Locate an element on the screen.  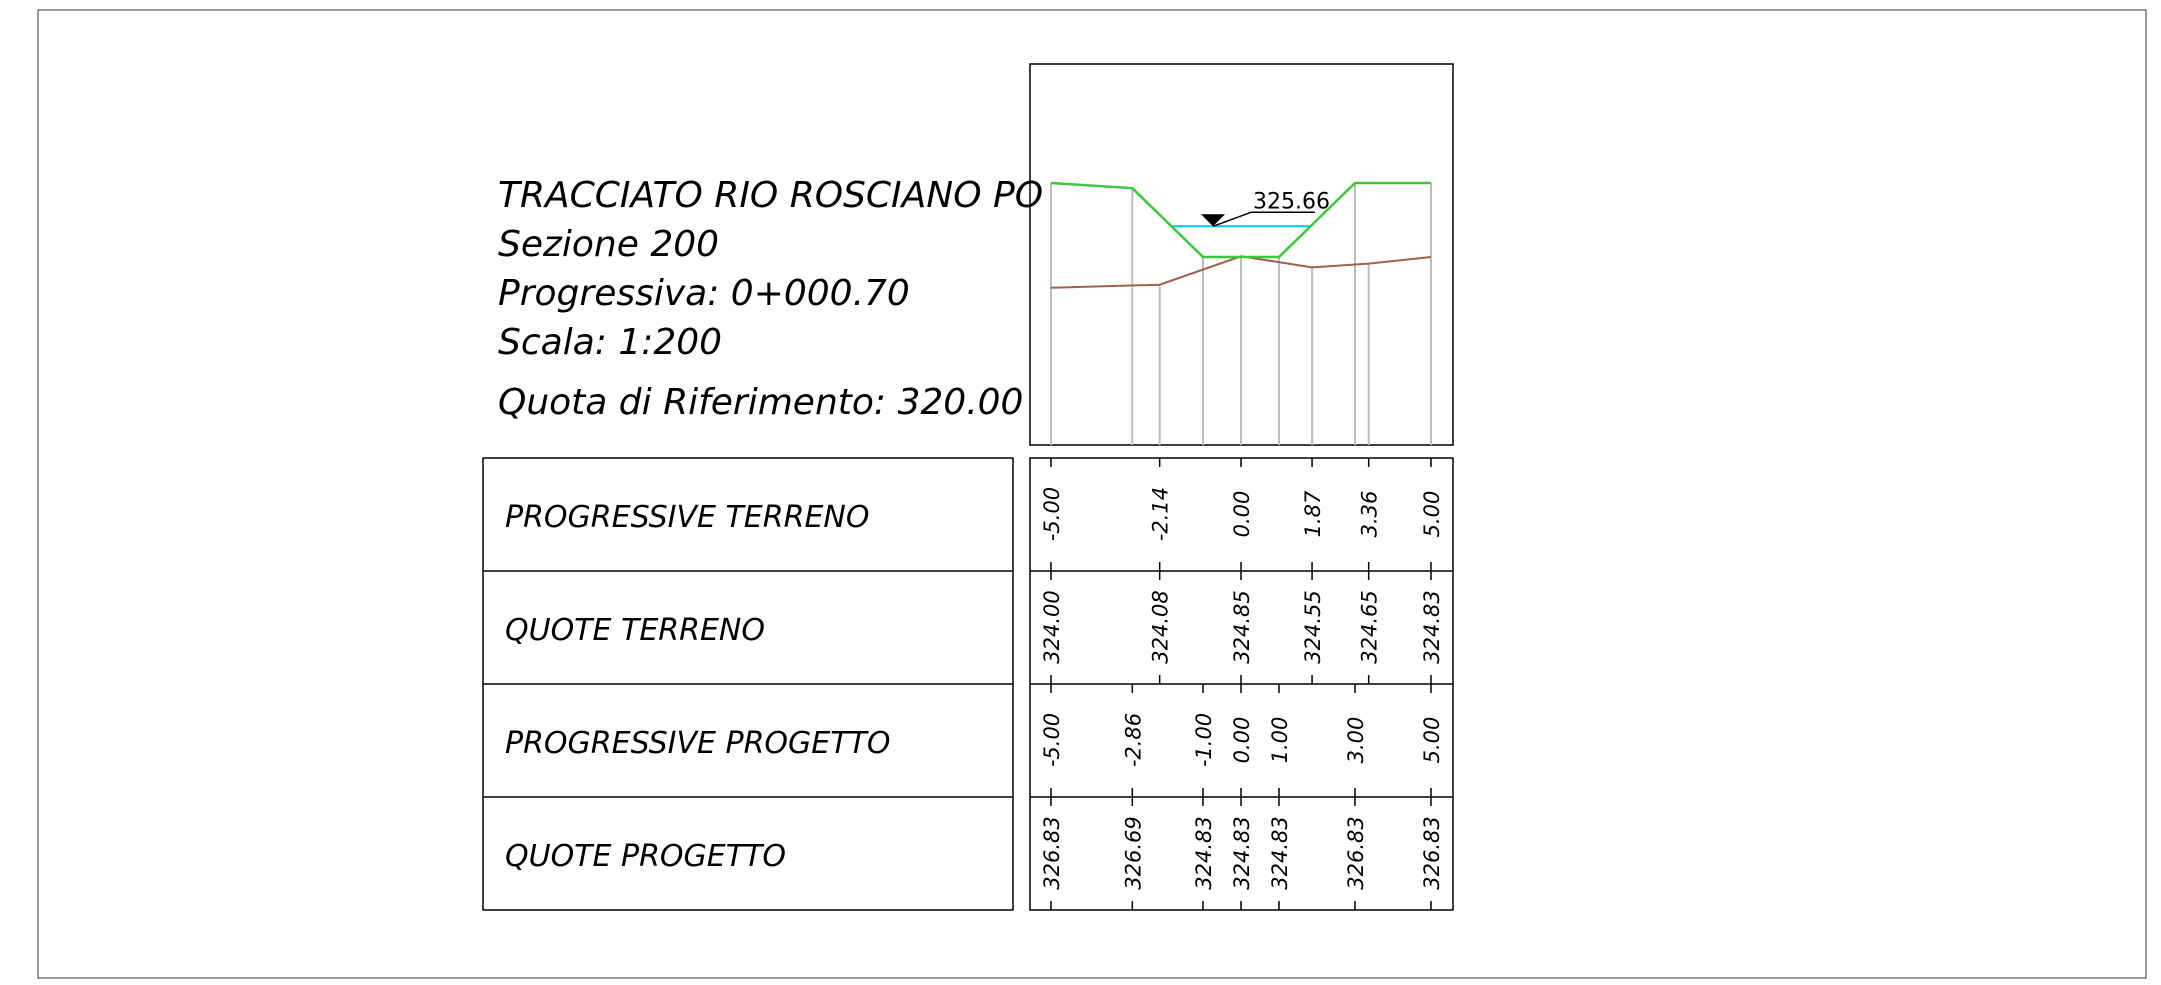
band-label-quote-progetto: QUOTE PROGETTO is located at coordinates (645, 856).